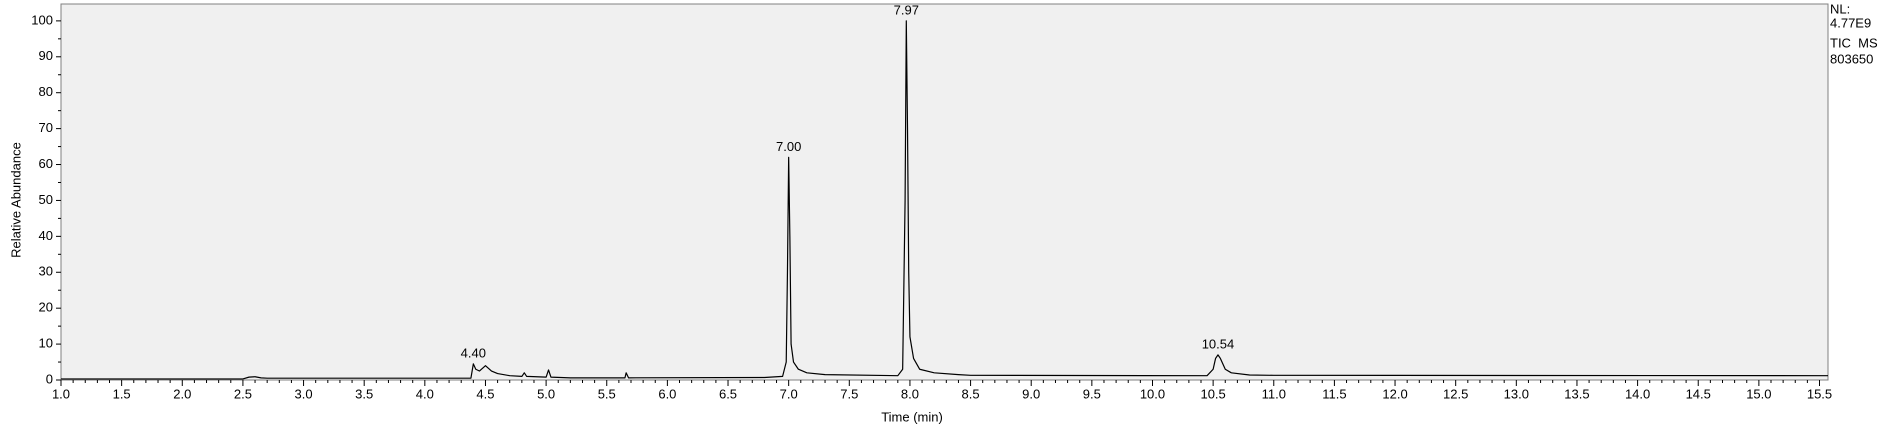  Describe the element at coordinates (485, 393) in the screenshot. I see `x-tick-label: 4.5` at that location.